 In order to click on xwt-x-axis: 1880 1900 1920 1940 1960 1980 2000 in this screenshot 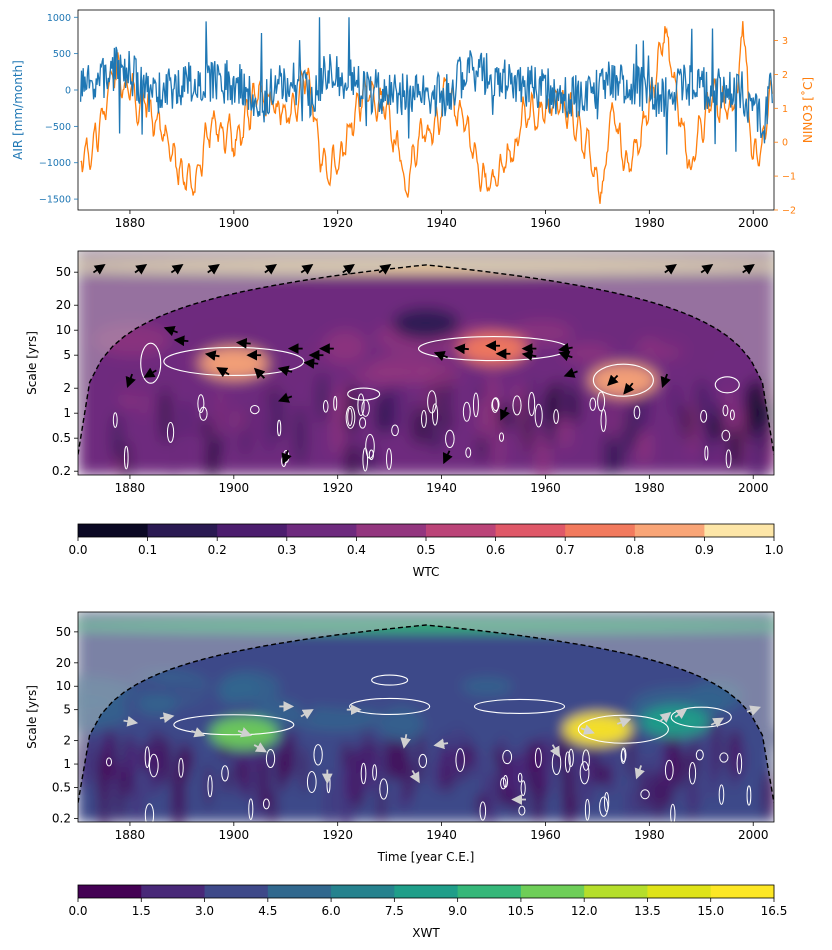, I will do `click(442, 832)`.